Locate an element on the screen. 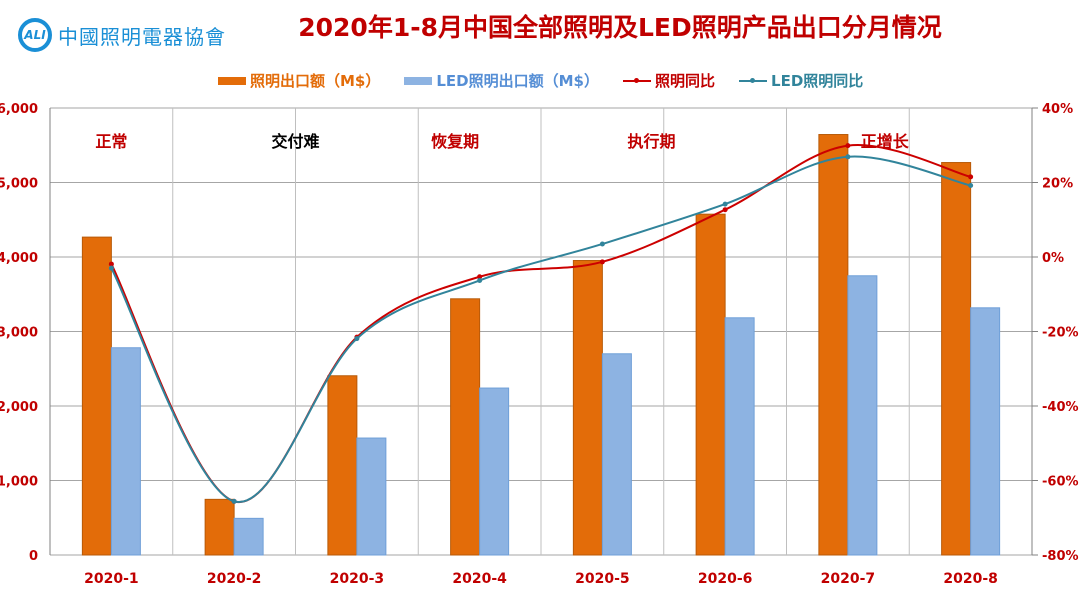 The width and height of the screenshot is (1080, 600). legend-label: LED照明出口额（M$） is located at coordinates (517, 81).